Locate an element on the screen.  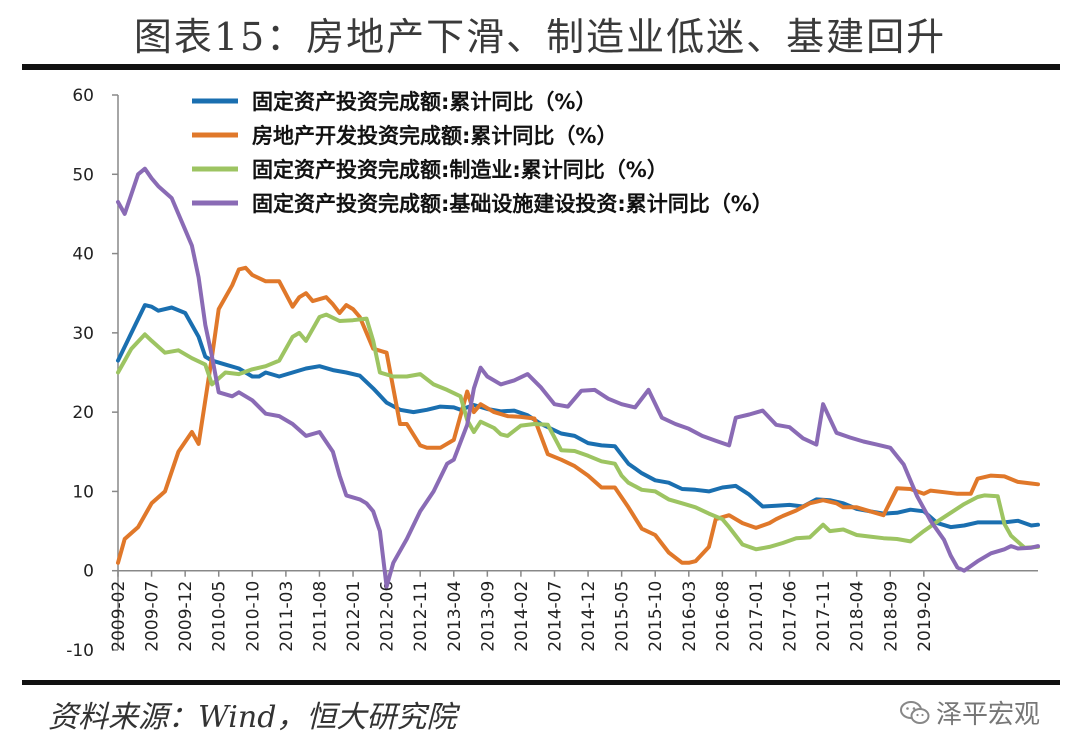
y-tick-label: 50 is located at coordinates (83, 175).